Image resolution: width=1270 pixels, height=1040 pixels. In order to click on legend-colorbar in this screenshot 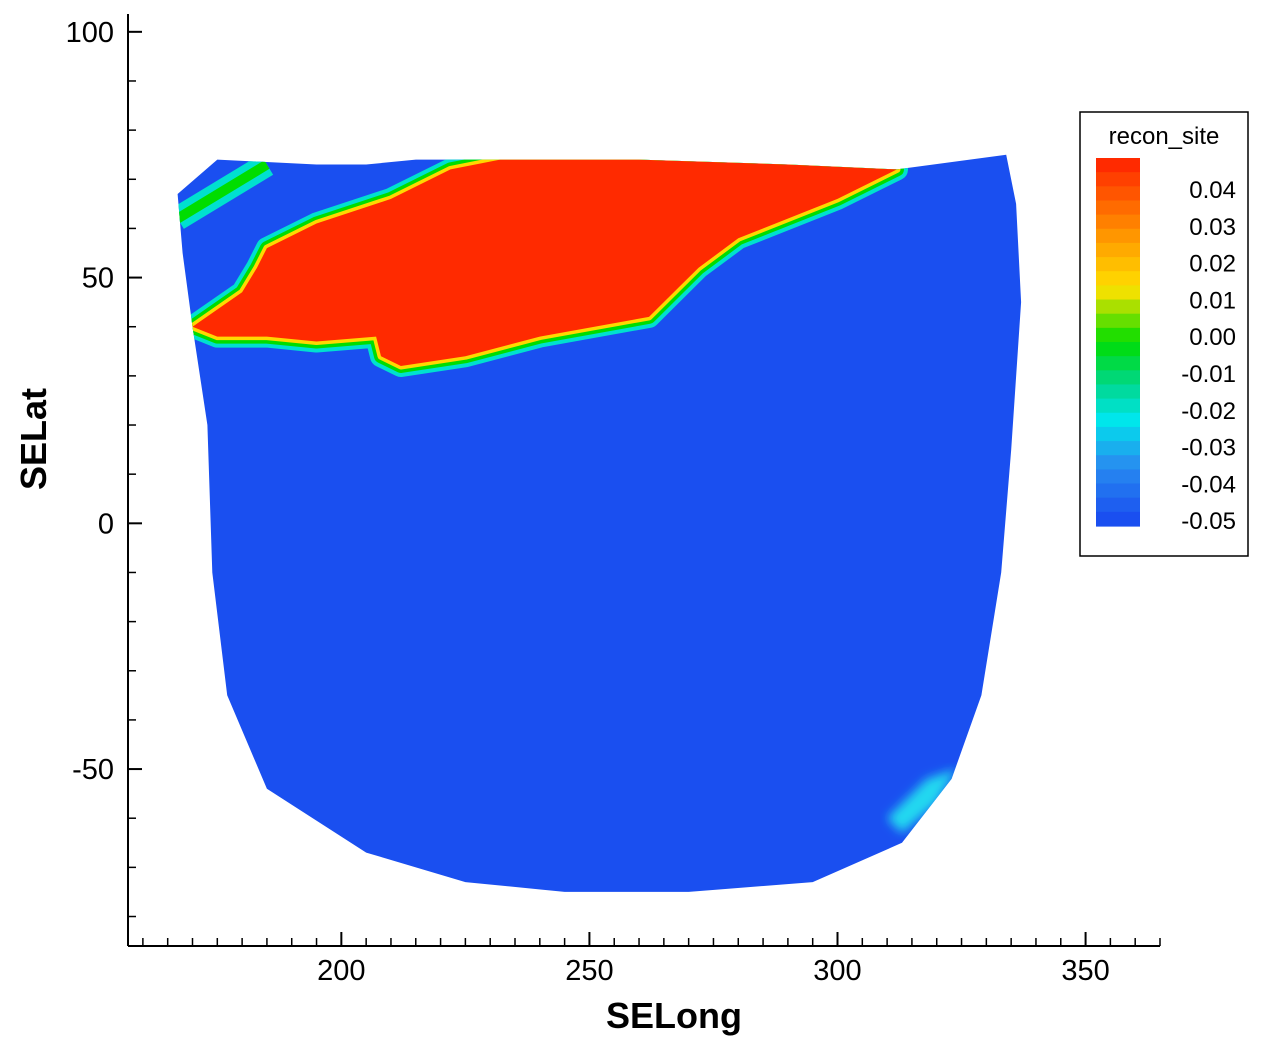, I will do `click(1118, 342)`.